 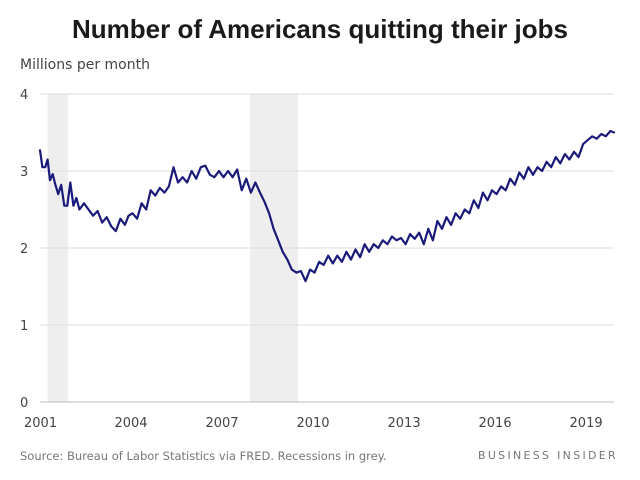 I want to click on y-tick-label: 1, so click(x=24, y=326).